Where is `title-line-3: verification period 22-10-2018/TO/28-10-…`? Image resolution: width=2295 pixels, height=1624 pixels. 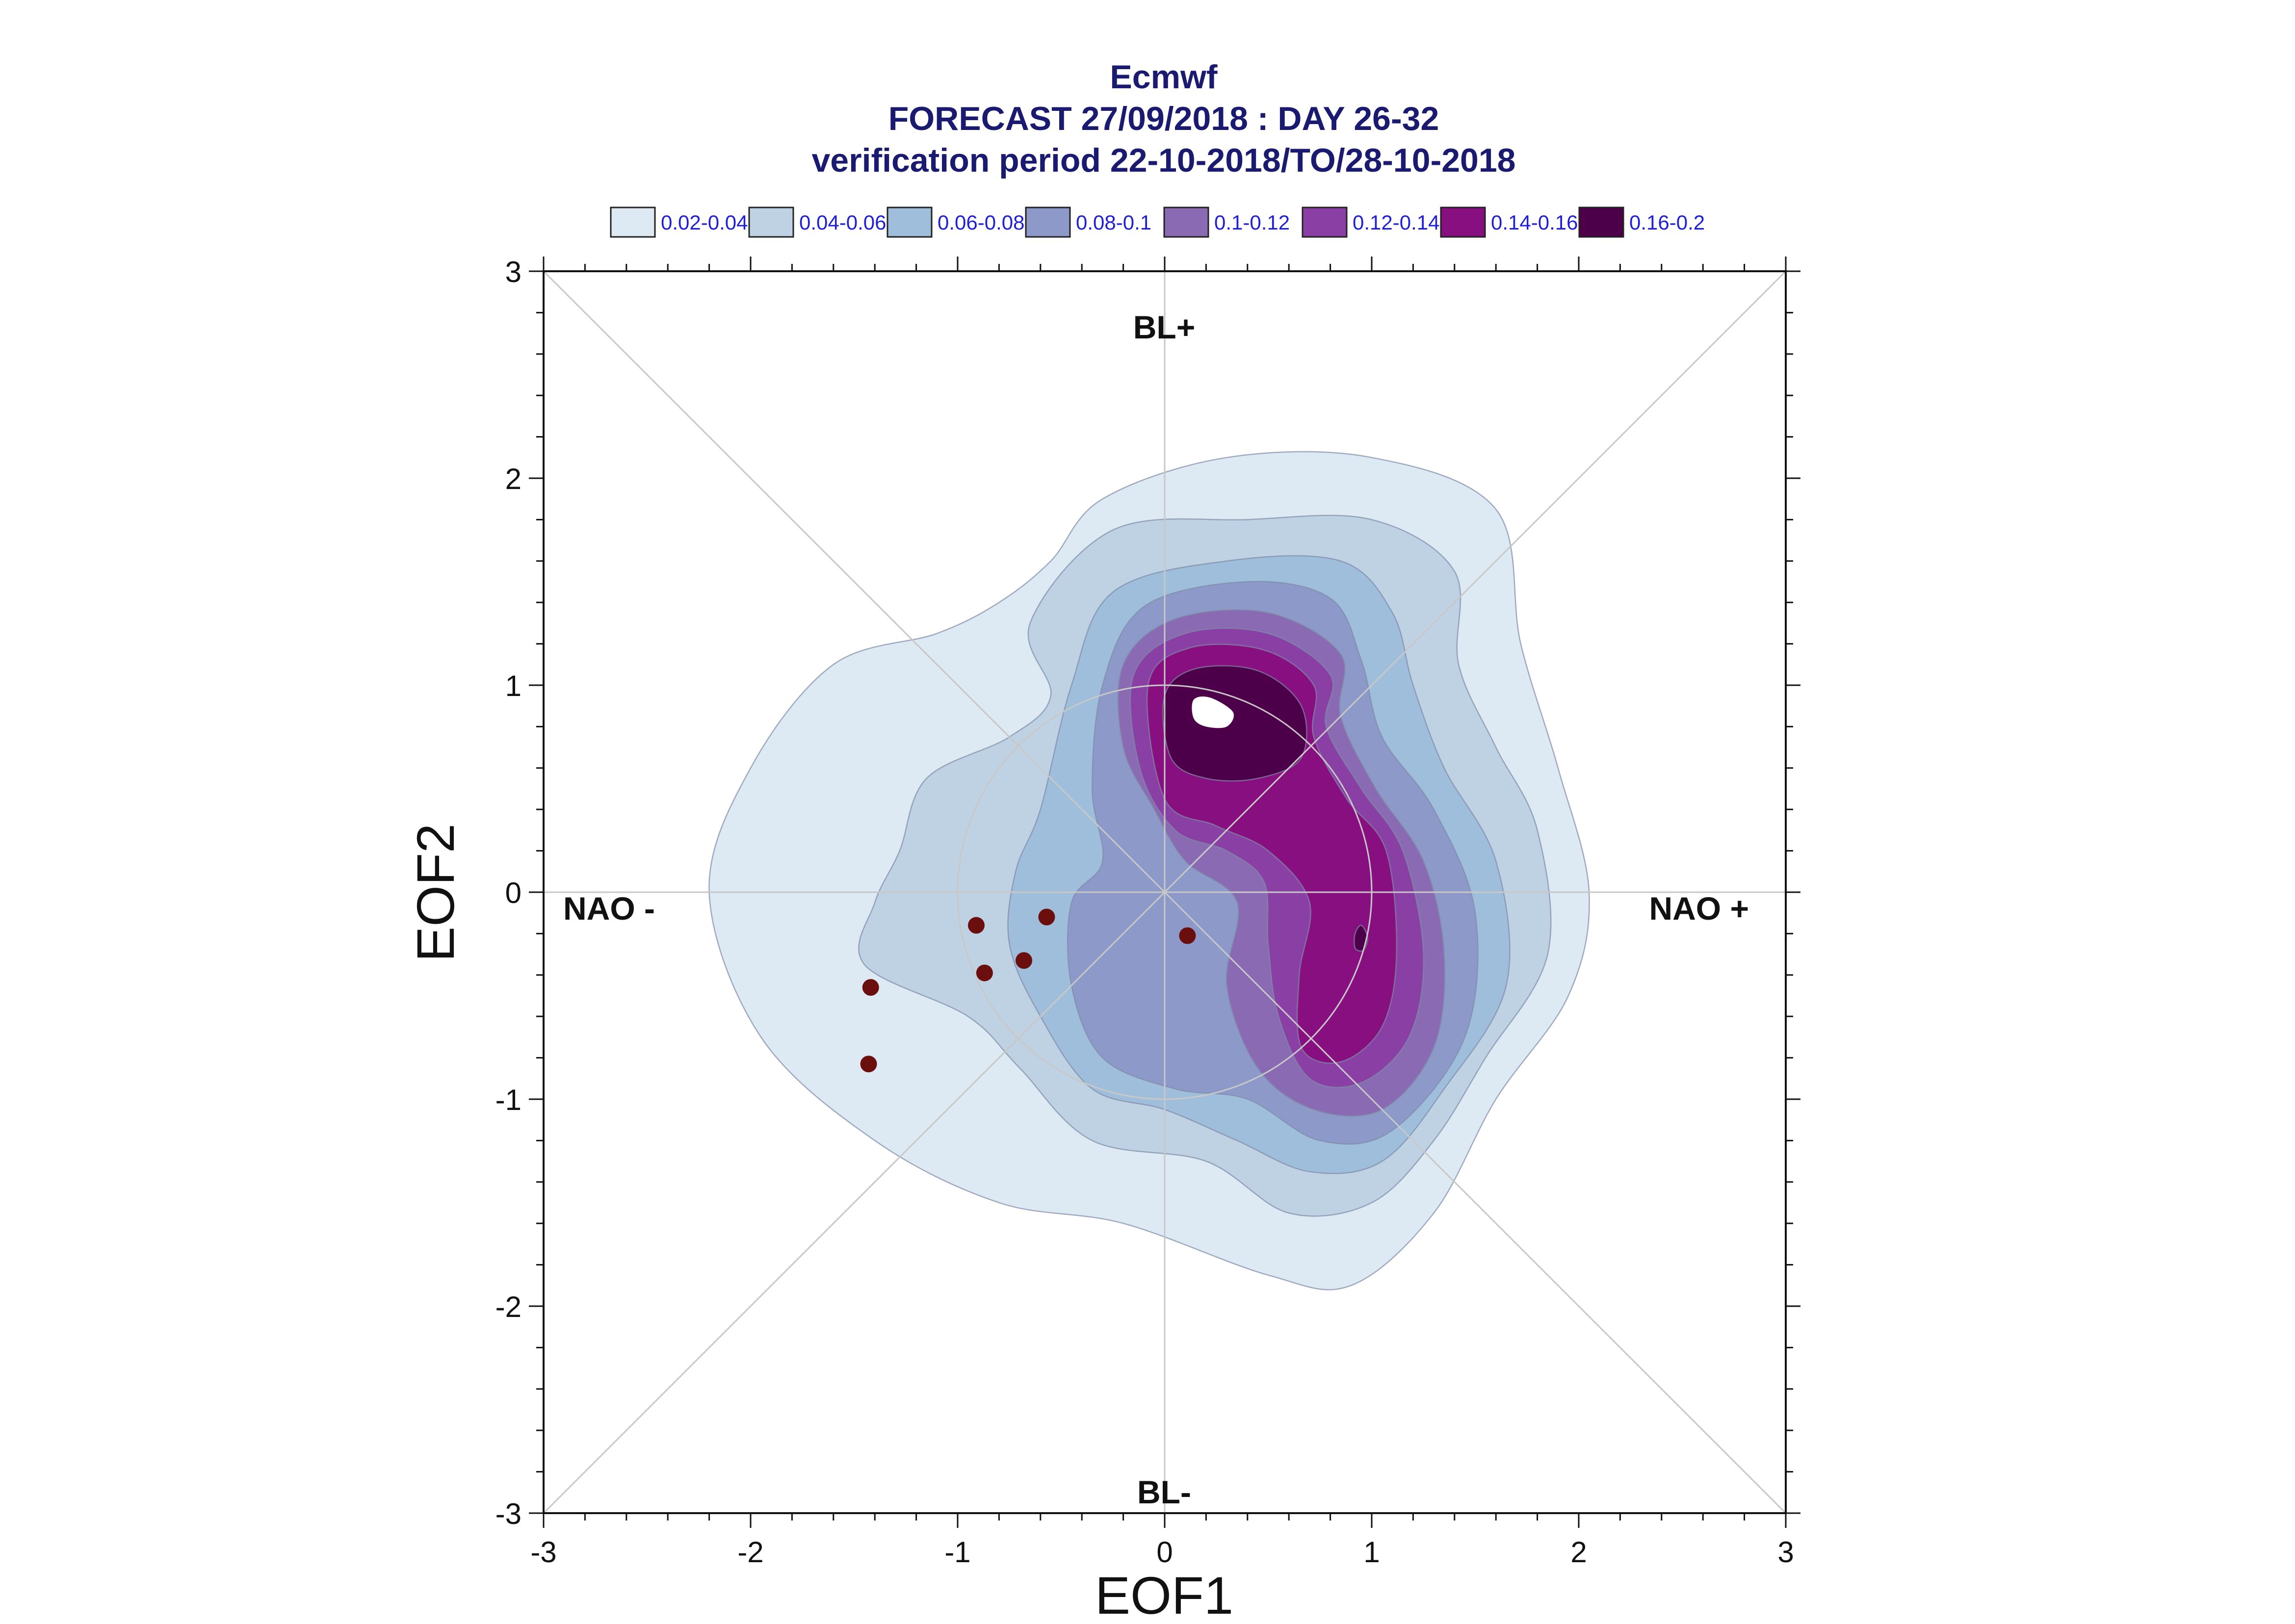 title-line-3: verification period 22-10-2018/TO/28-10-… is located at coordinates (1163, 160).